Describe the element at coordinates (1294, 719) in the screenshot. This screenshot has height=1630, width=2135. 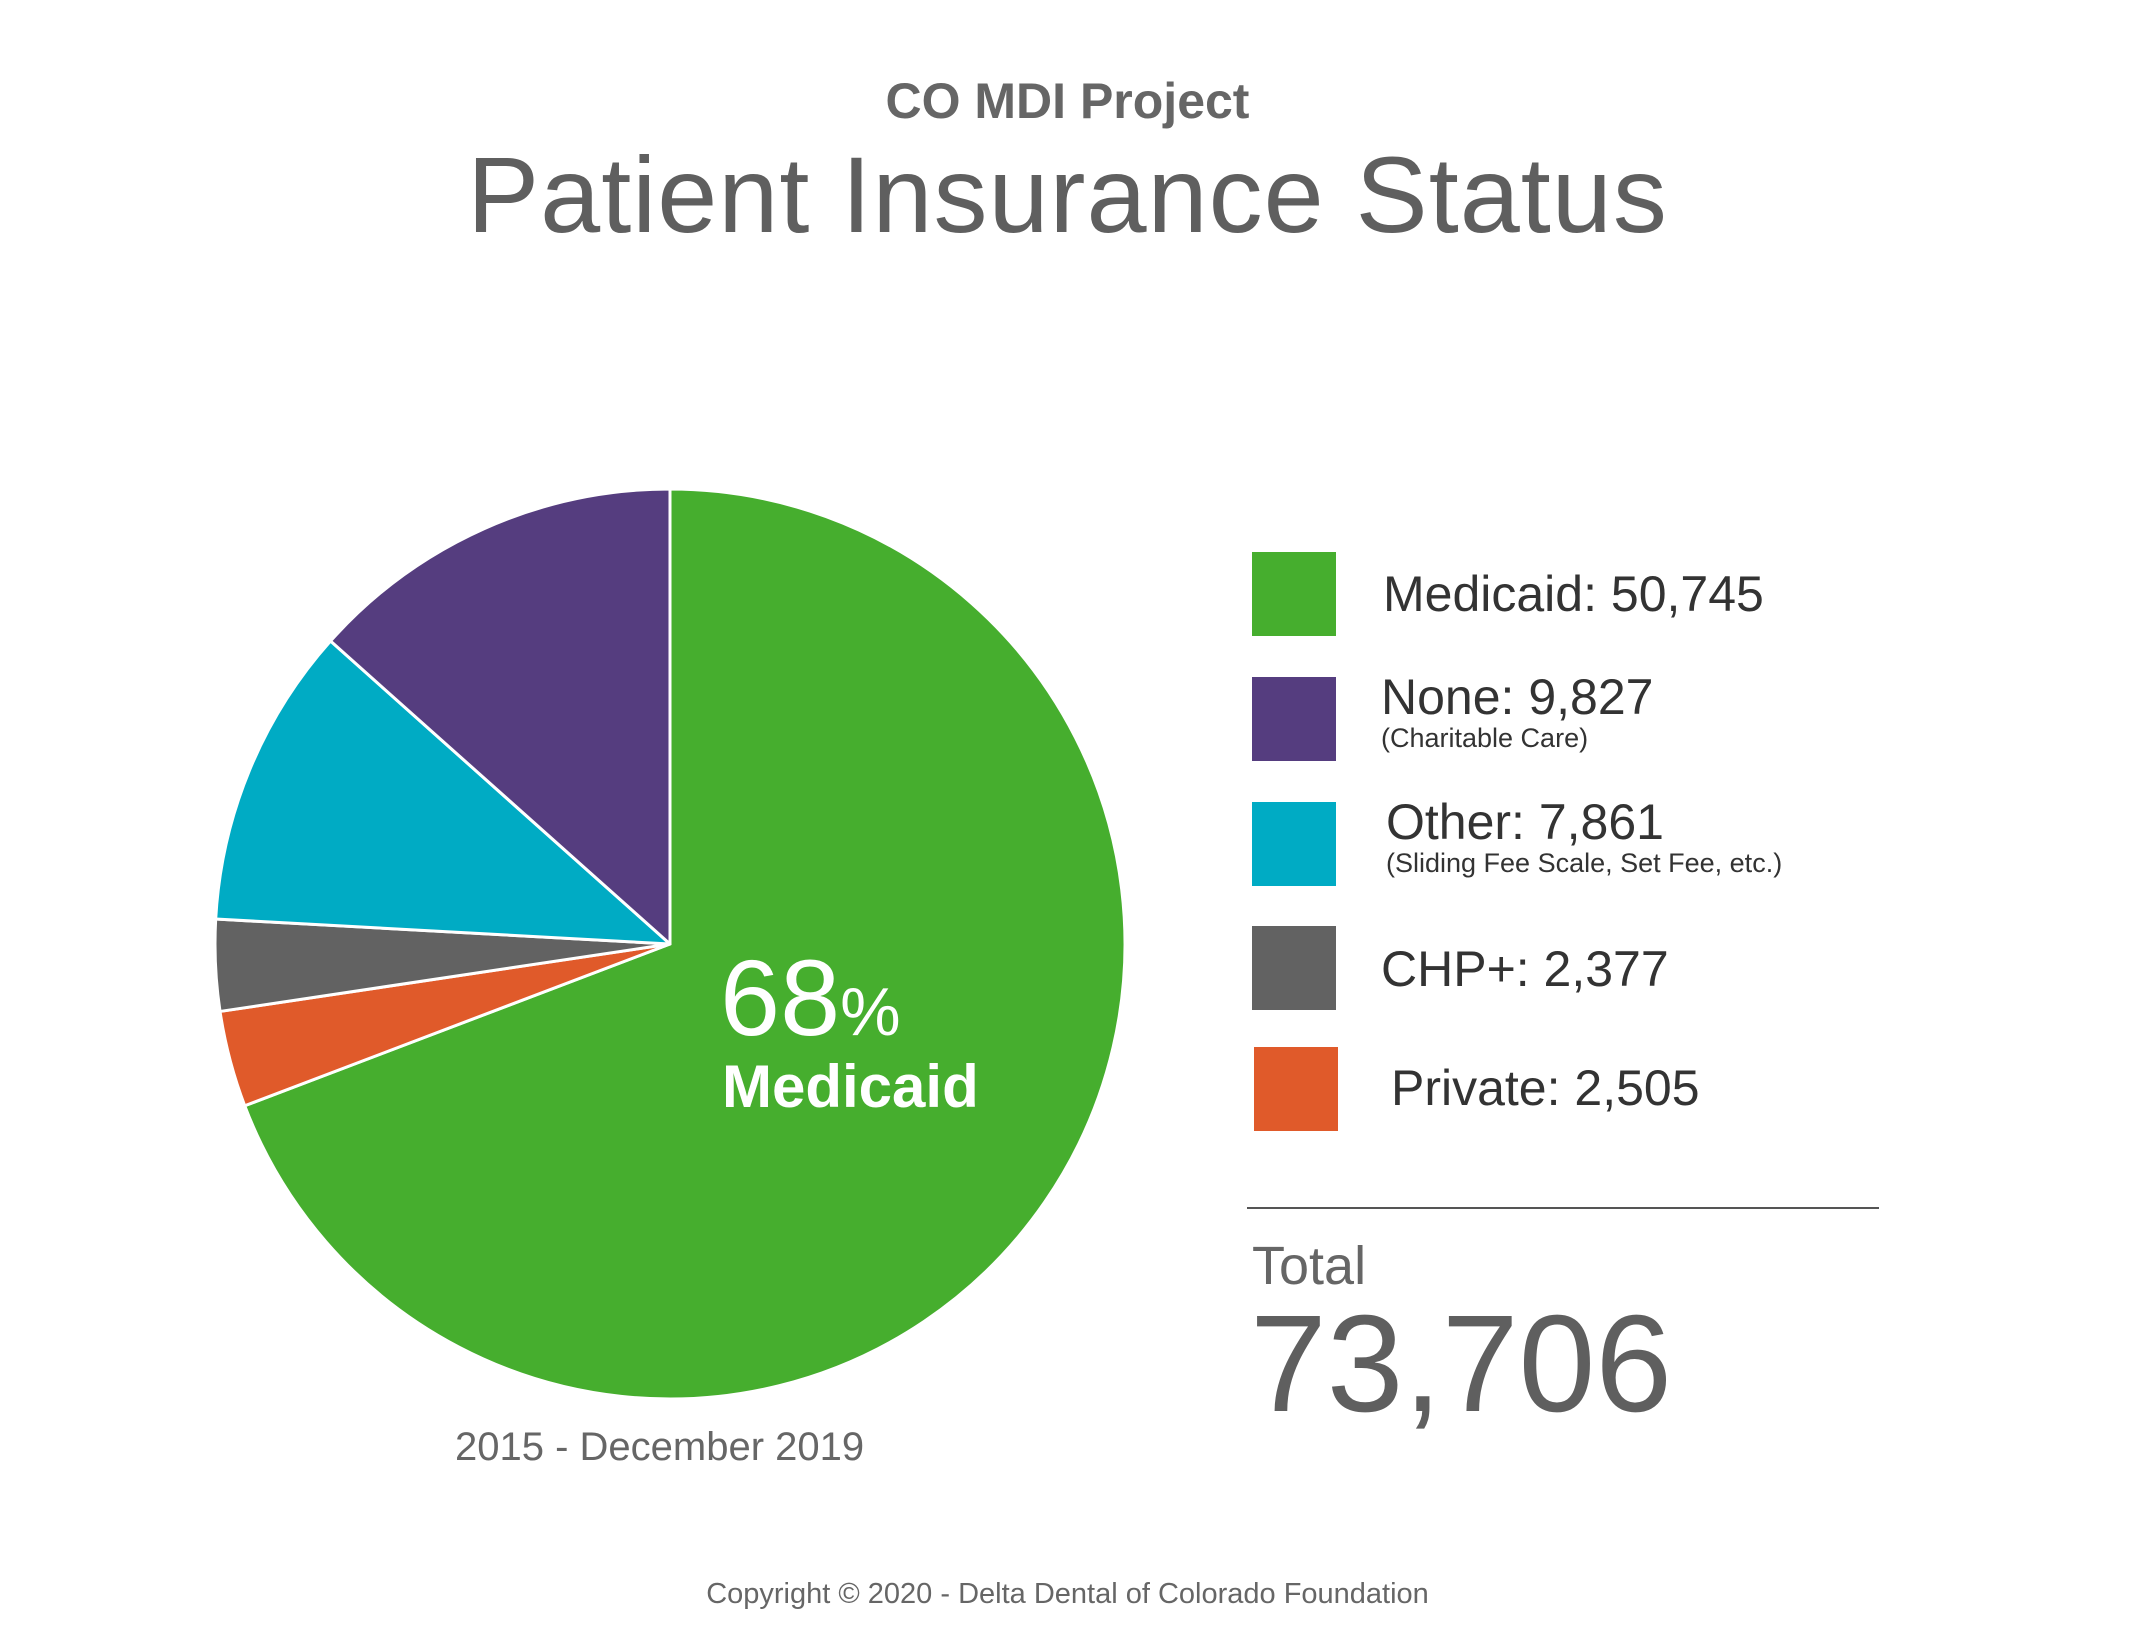
I see `legend-swatch-none` at that location.